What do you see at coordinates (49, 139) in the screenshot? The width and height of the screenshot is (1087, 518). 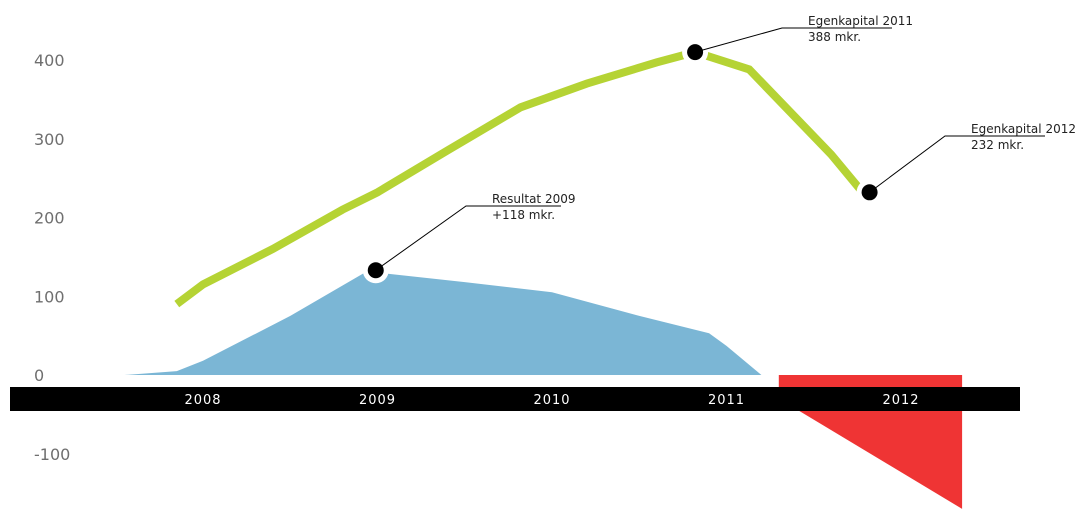 I see `y-tick-label: 300` at bounding box center [49, 139].